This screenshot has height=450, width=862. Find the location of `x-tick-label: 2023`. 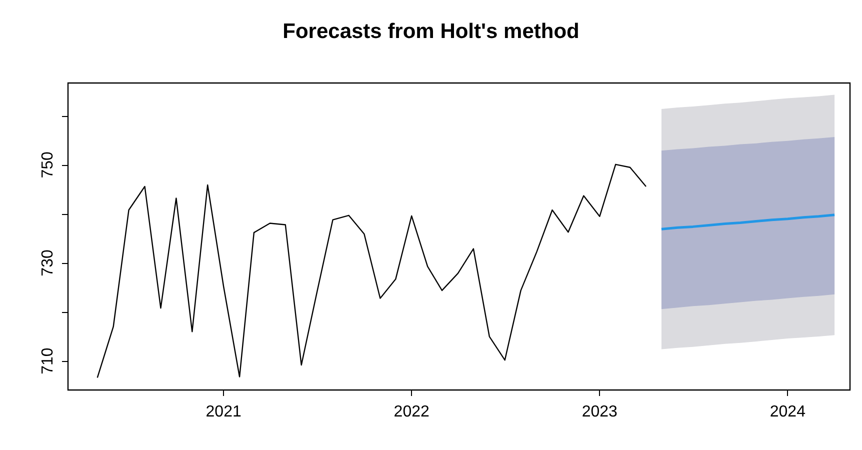

x-tick-label: 2023 is located at coordinates (600, 412).